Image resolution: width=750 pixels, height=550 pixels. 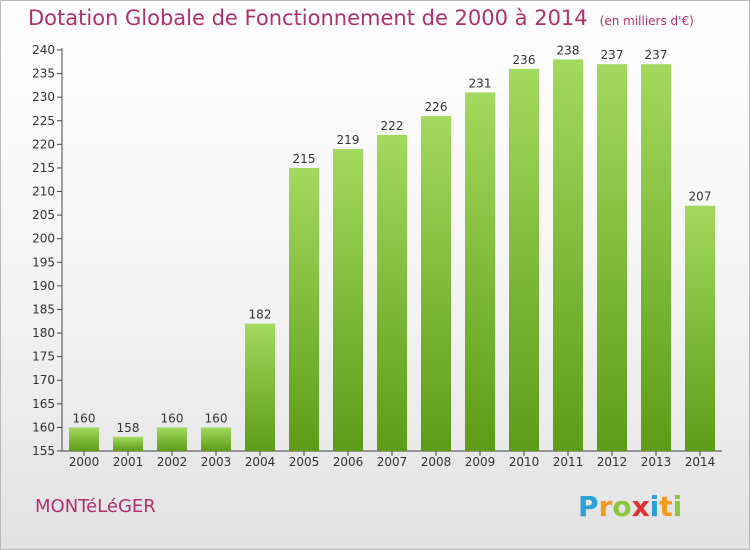 I want to click on data-label-2009: 231, so click(x=480, y=83).